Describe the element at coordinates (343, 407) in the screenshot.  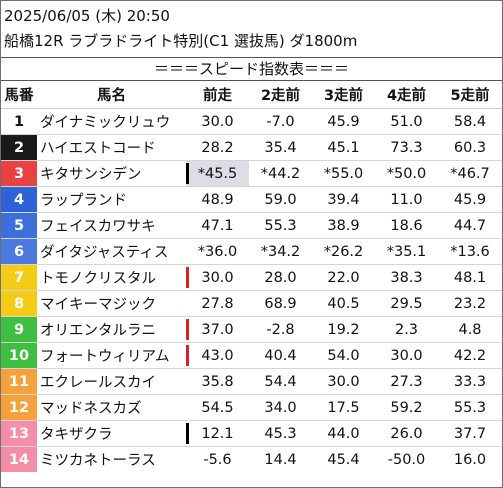
I see `speed-index-value: 17.5` at that location.